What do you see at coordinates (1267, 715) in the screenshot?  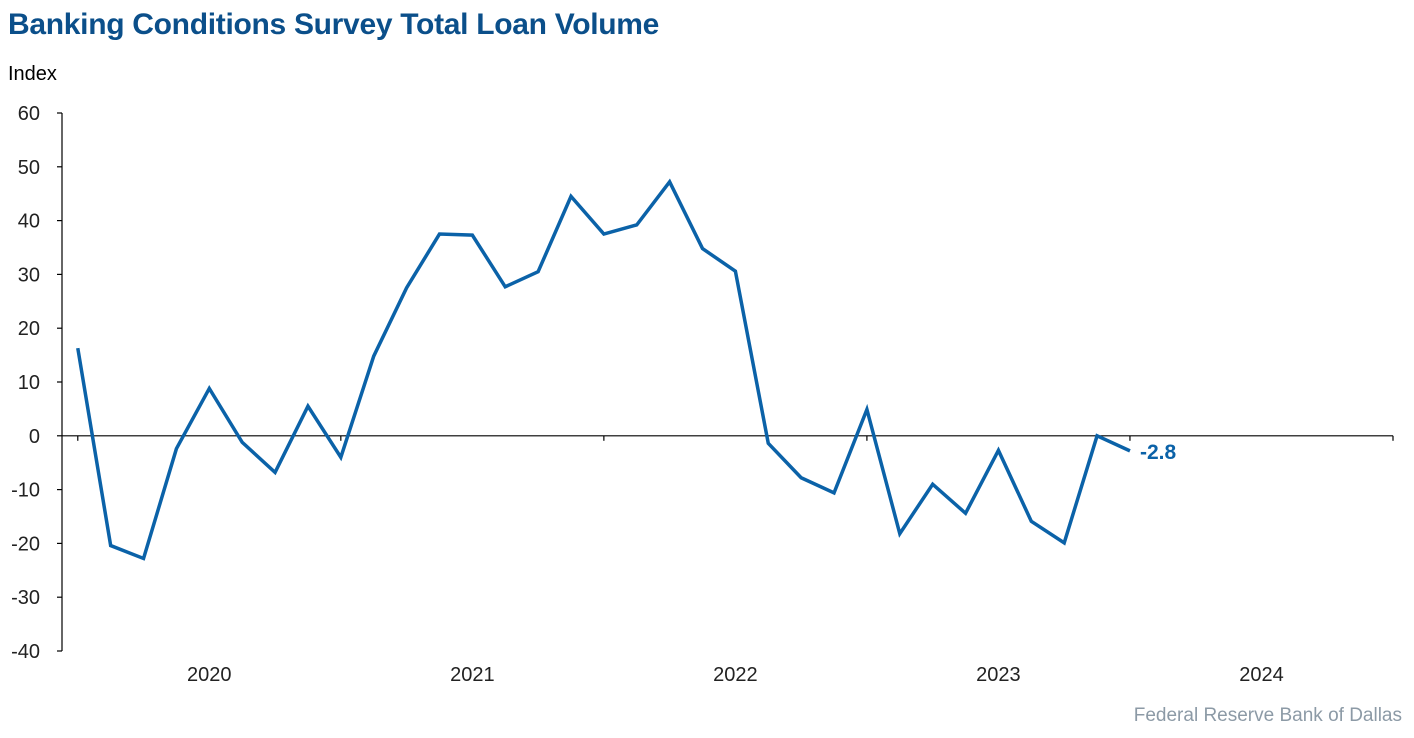 I see `source-note: Federal Reserve Bank of Dallas` at bounding box center [1267, 715].